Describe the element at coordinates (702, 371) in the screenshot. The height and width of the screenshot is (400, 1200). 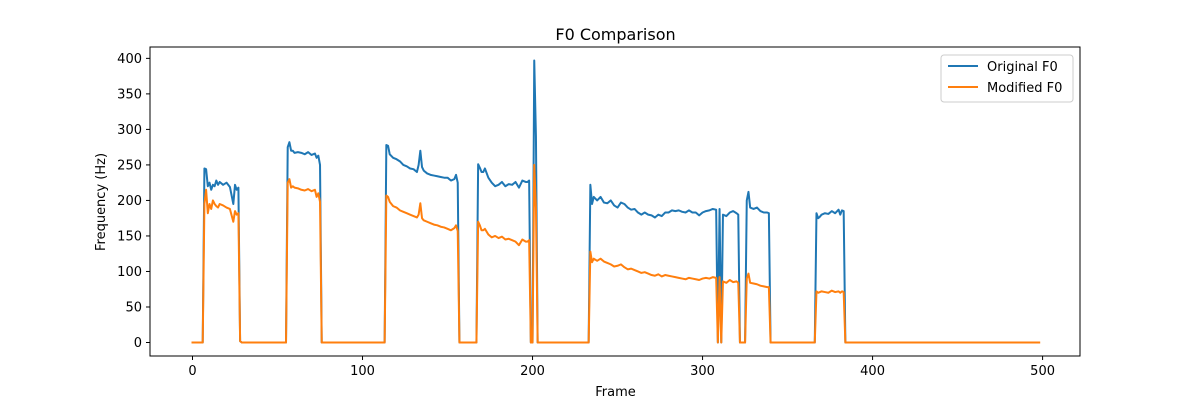
I see `x-tick-label: 300` at that location.